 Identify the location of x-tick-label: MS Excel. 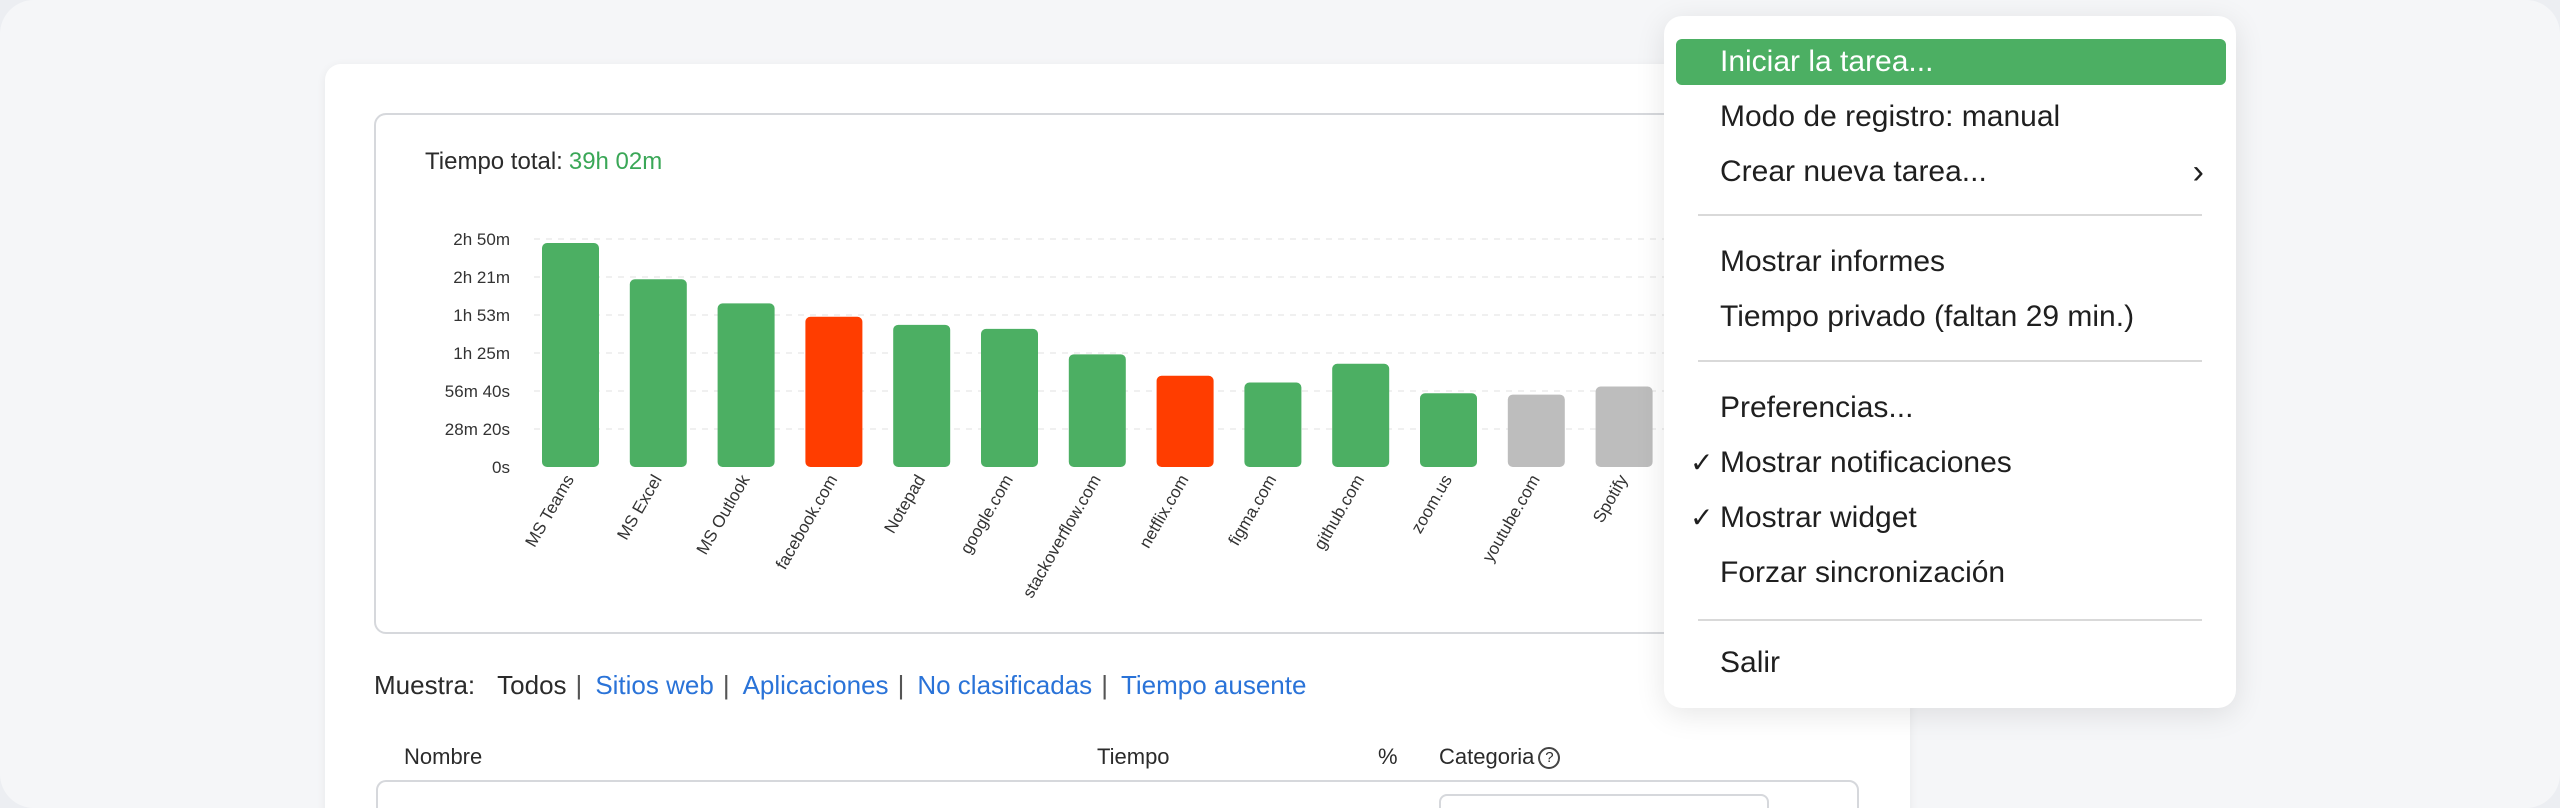
(639, 508).